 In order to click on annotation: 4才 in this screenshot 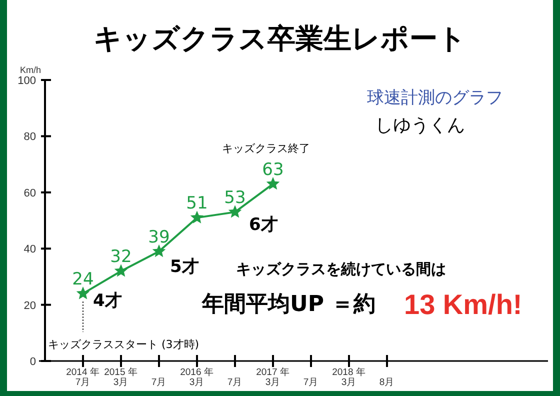, I will do `click(107, 301)`.